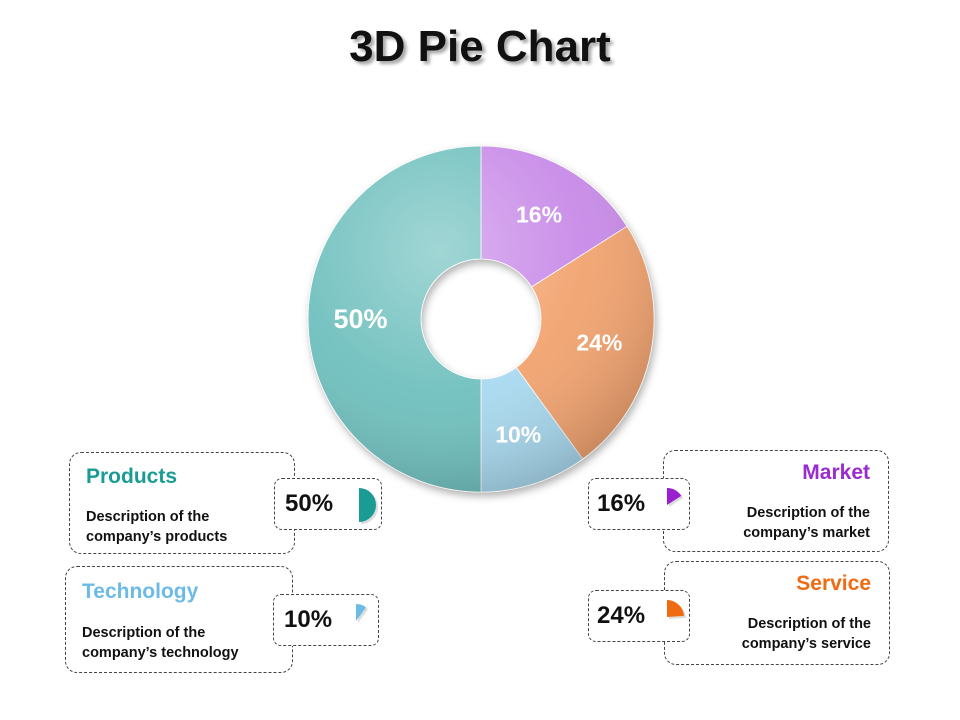 The image size is (960, 720). Describe the element at coordinates (806, 644) in the screenshot. I see `card-service-desc-line2: company’s service` at that location.